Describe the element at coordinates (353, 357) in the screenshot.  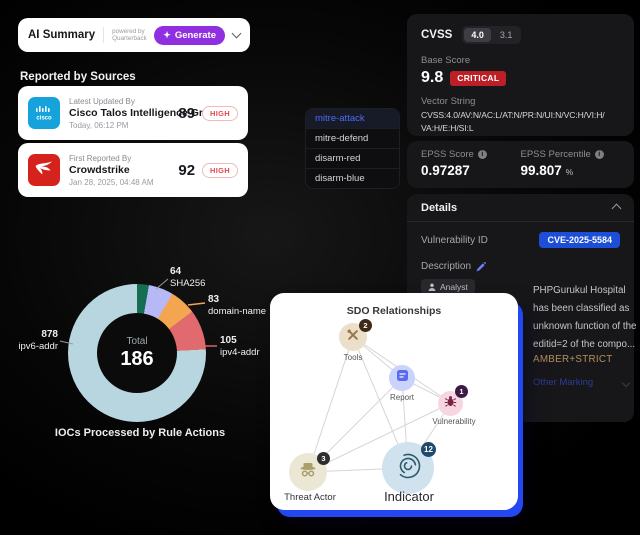
I see `node-label-tools: Tools` at that location.